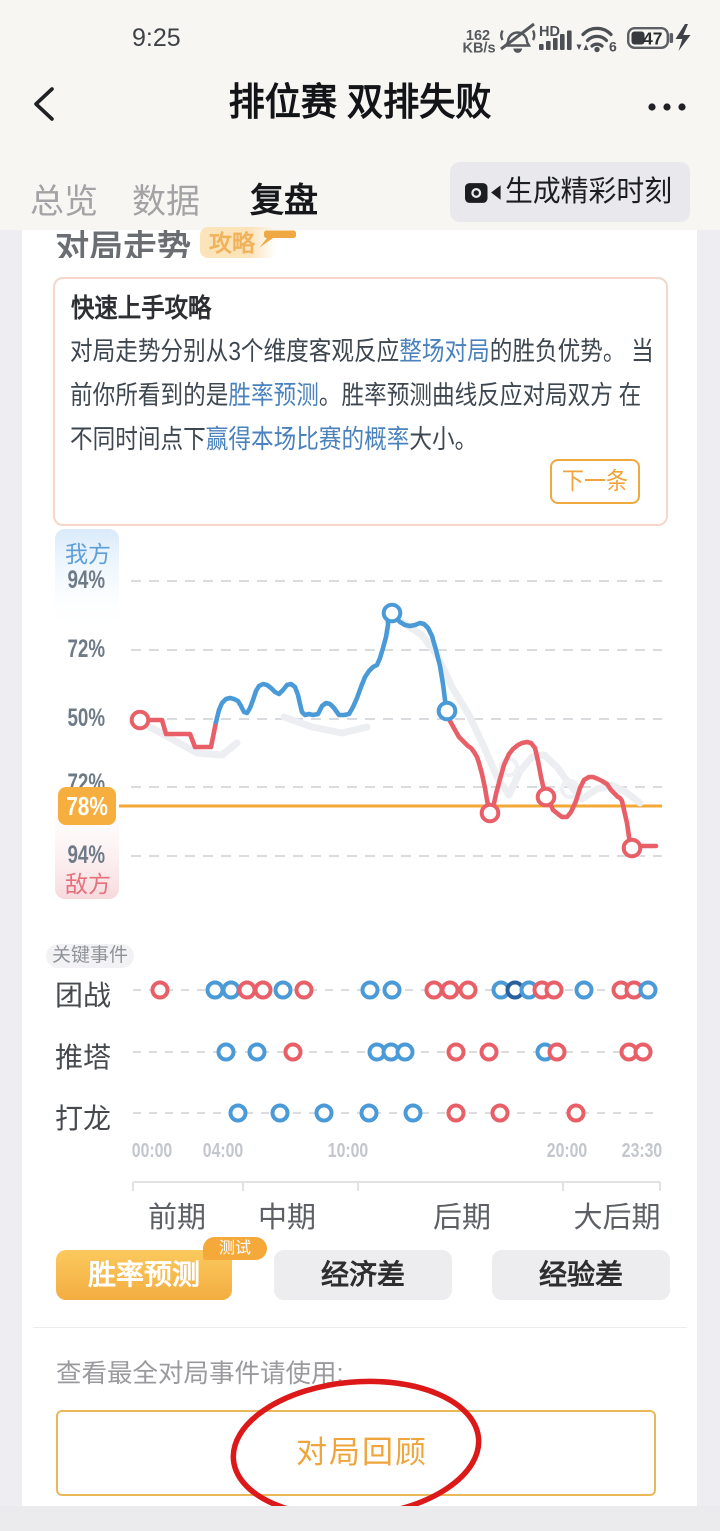 This screenshot has width=720, height=1531. Describe the element at coordinates (549, 32) in the screenshot. I see `svg-text: HD` at that location.